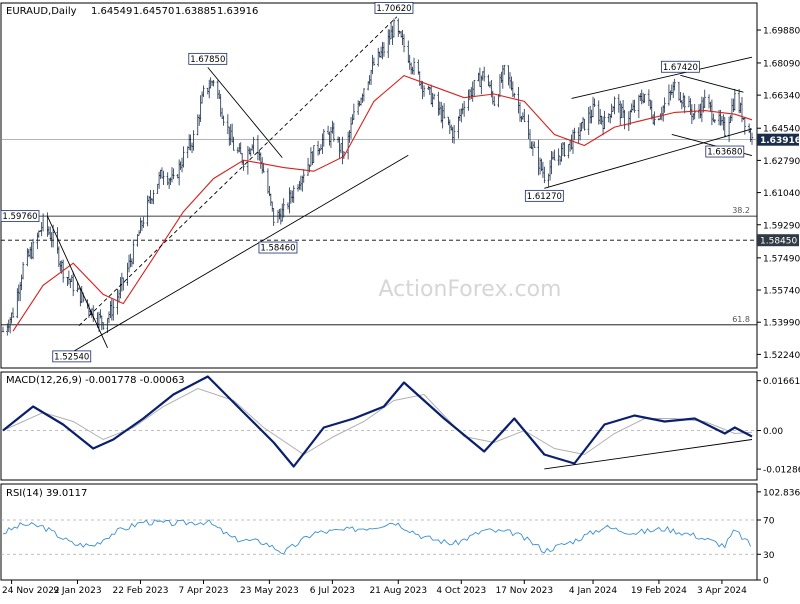 The height and width of the screenshot is (604, 800). What do you see at coordinates (769, 556) in the screenshot?
I see `rsi-y-tick-label: 30` at bounding box center [769, 556].